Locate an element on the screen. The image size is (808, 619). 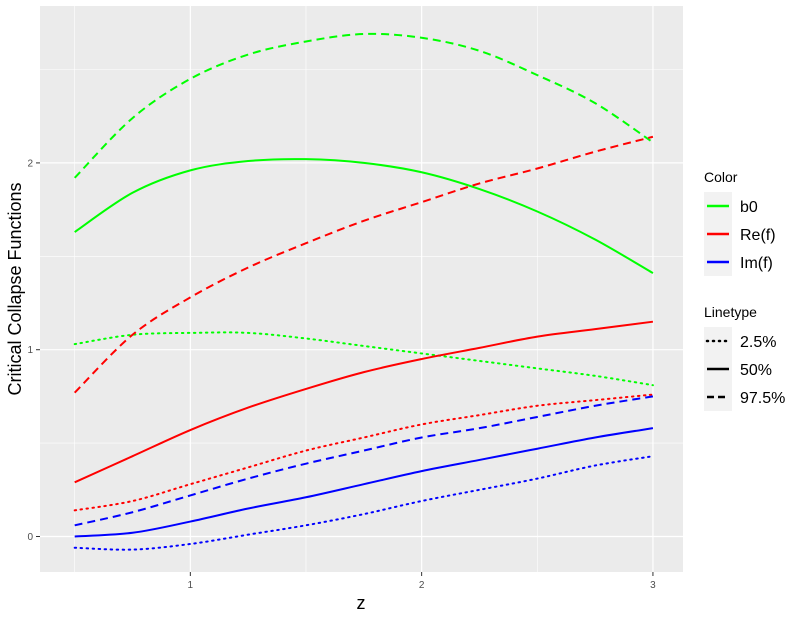
x-tick-label: 1 is located at coordinates (191, 585).